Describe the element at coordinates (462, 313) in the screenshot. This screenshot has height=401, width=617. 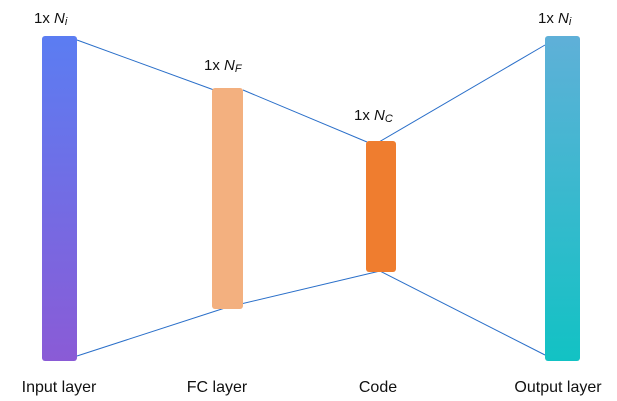
I see `connector-code-output-bottom` at that location.